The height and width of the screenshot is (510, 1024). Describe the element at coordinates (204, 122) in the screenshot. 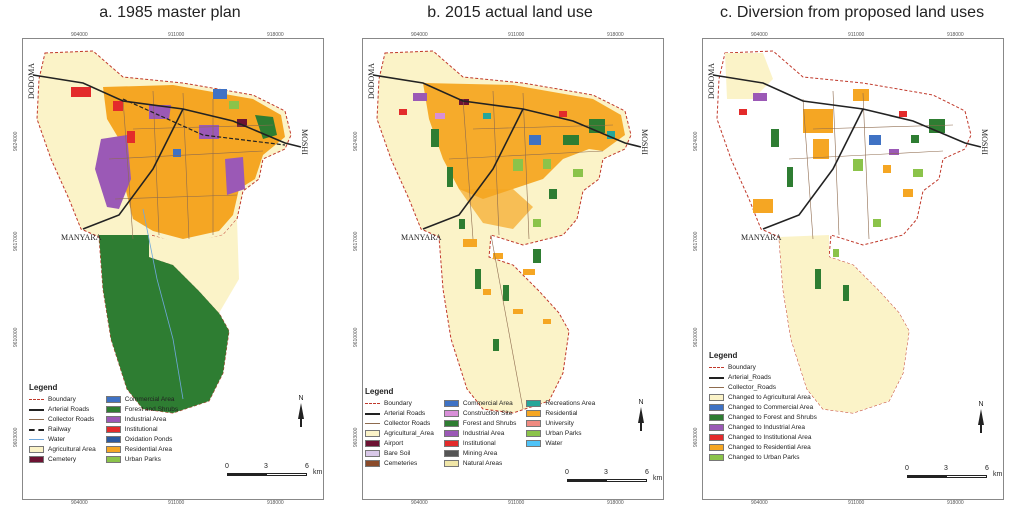

I see `railway` at that location.